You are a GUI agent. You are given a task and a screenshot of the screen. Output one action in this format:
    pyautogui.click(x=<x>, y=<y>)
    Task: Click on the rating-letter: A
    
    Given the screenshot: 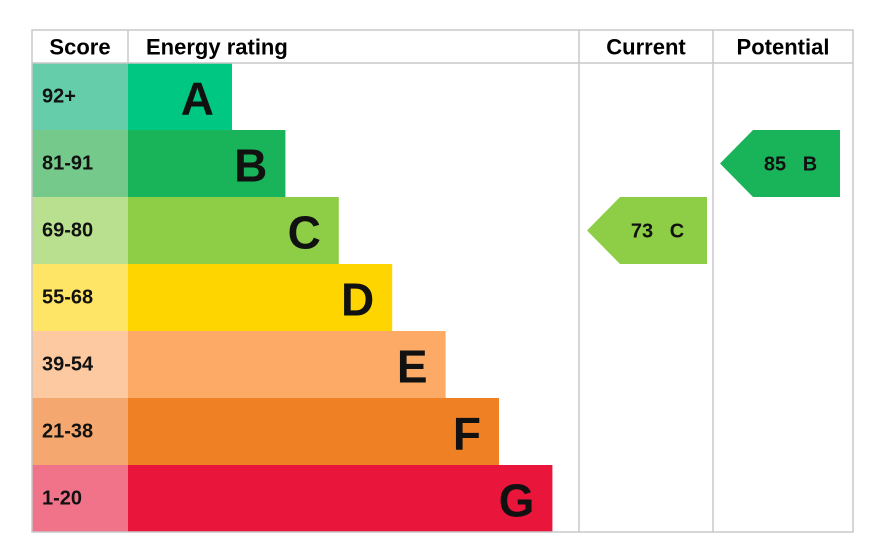 What is the action you would take?
    pyautogui.click(x=197, y=99)
    